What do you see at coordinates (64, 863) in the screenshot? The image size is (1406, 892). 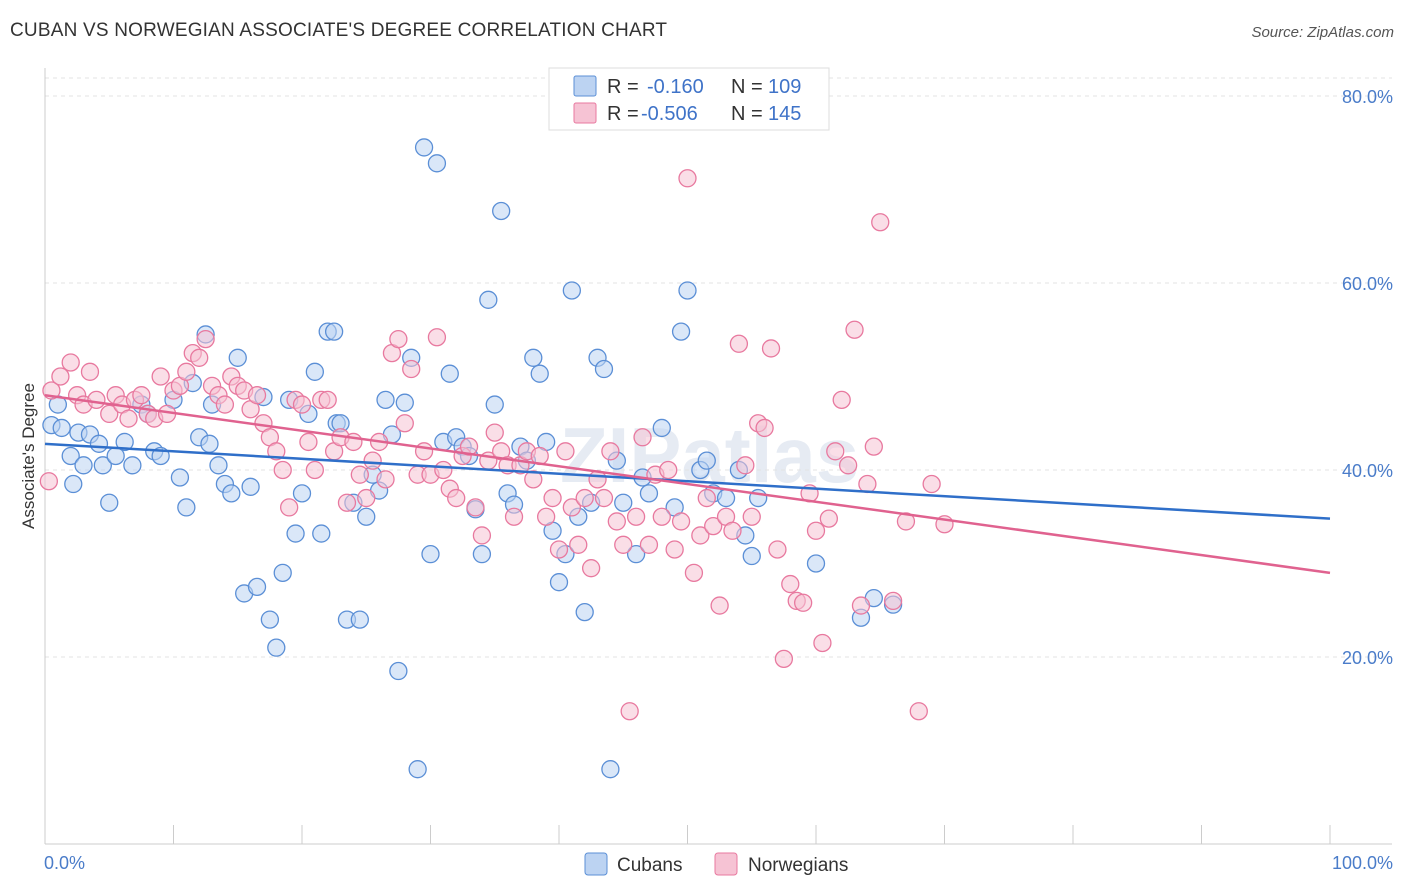 I see `x-tick-label-min: 0.0%` at bounding box center [64, 863].